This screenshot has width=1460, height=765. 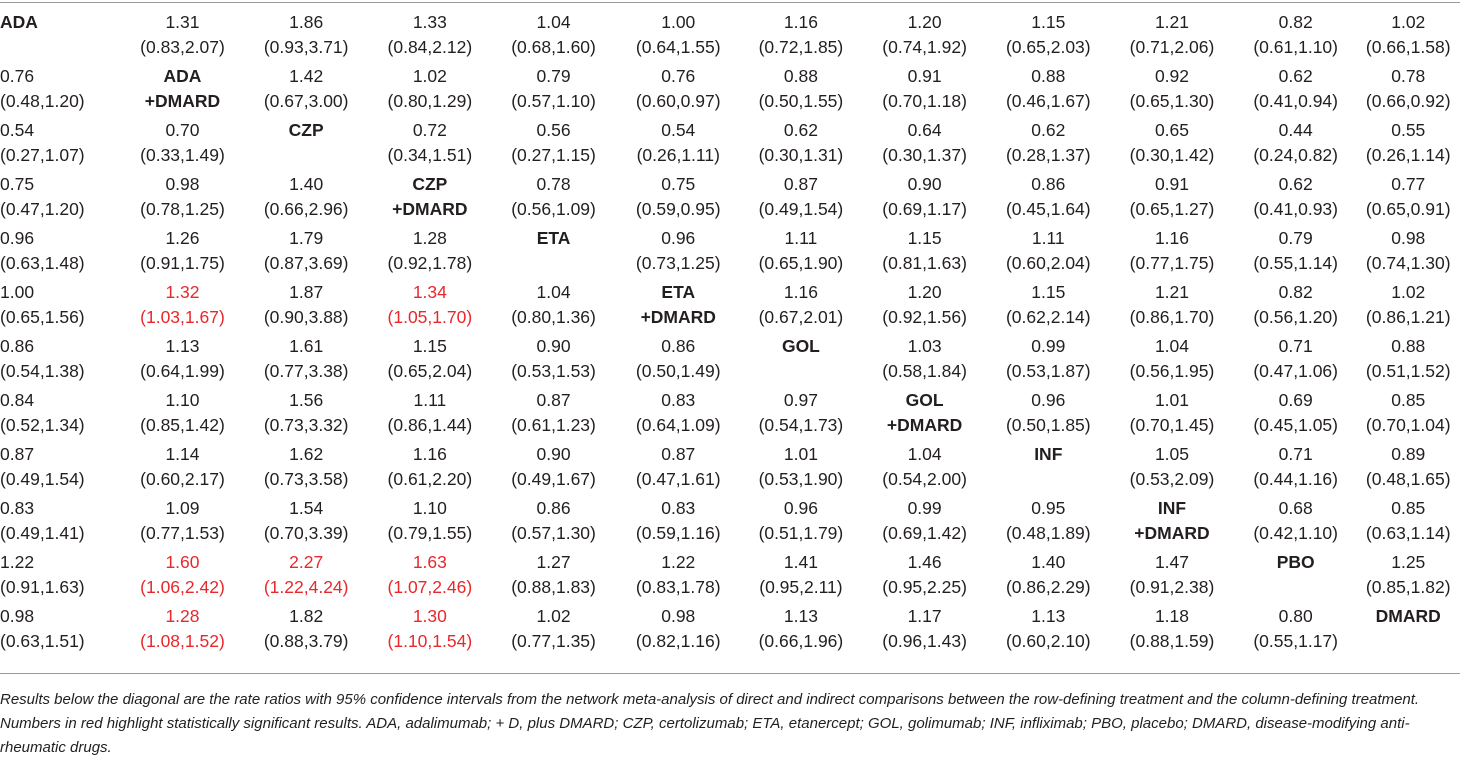 What do you see at coordinates (1295, 101) in the screenshot?
I see `confidence-interval: (0.41,0.94)` at bounding box center [1295, 101].